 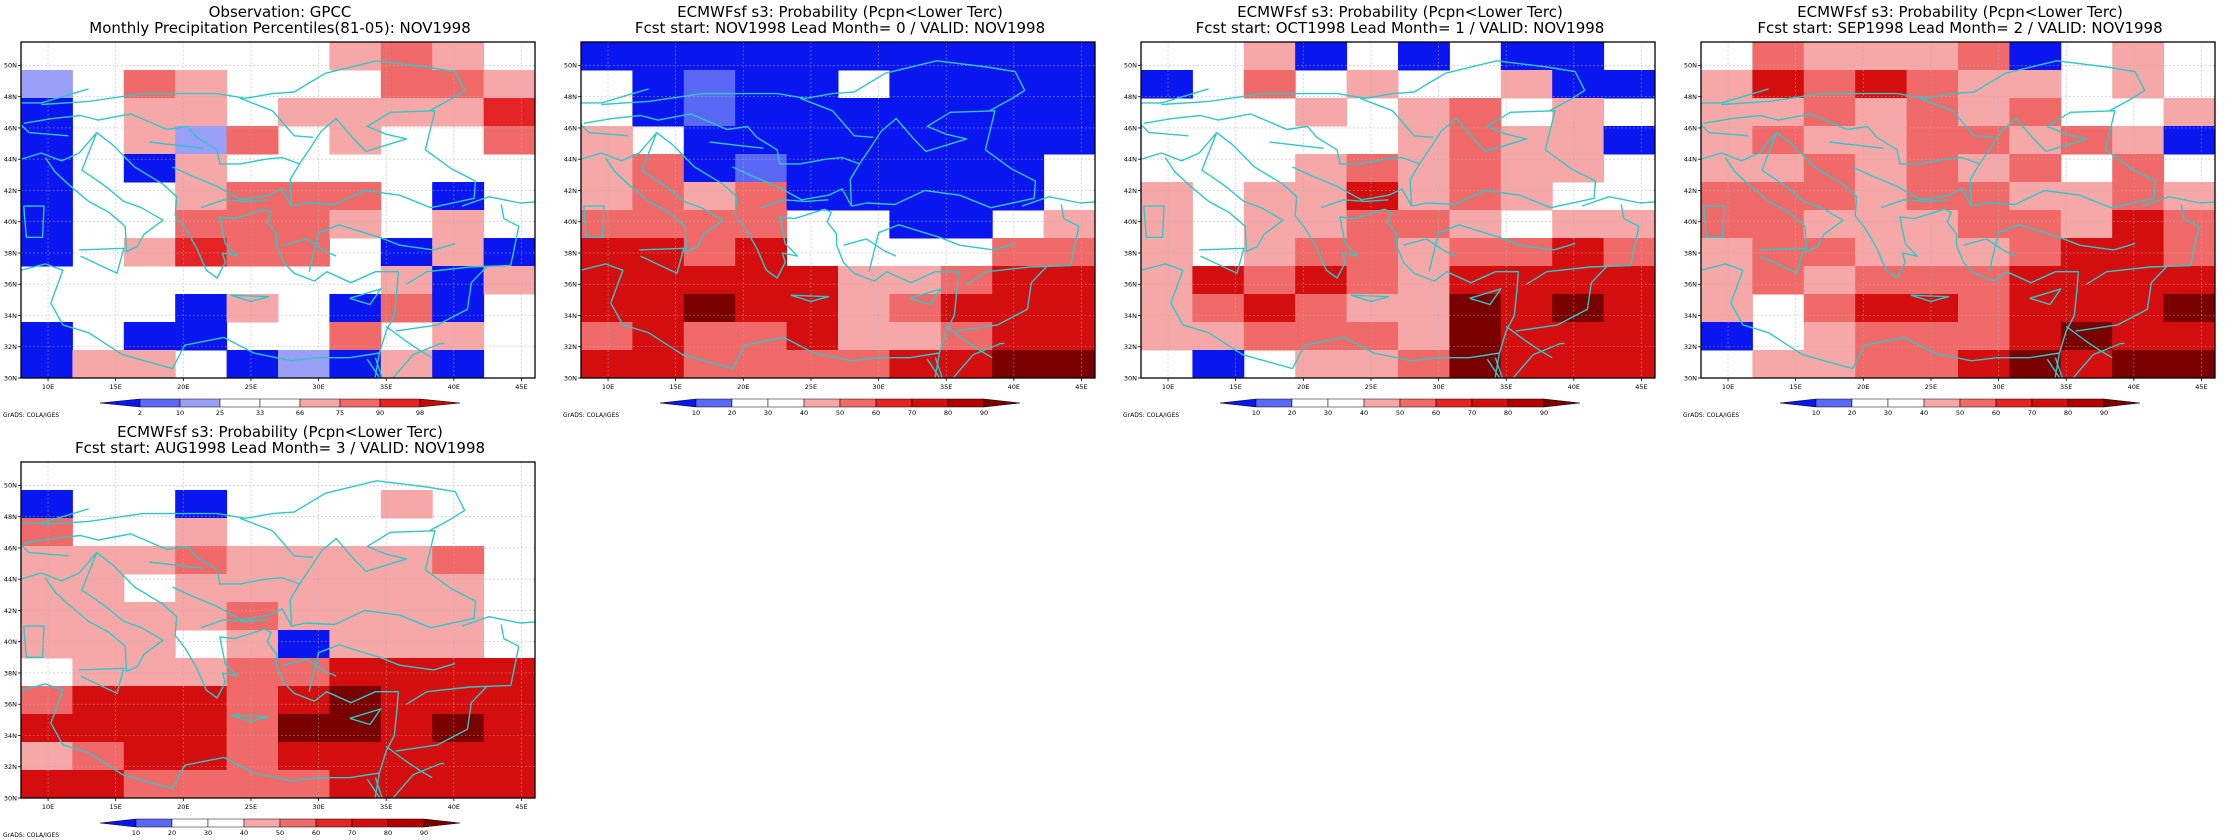 I want to click on y-tick-label: 30N, so click(x=1130, y=378).